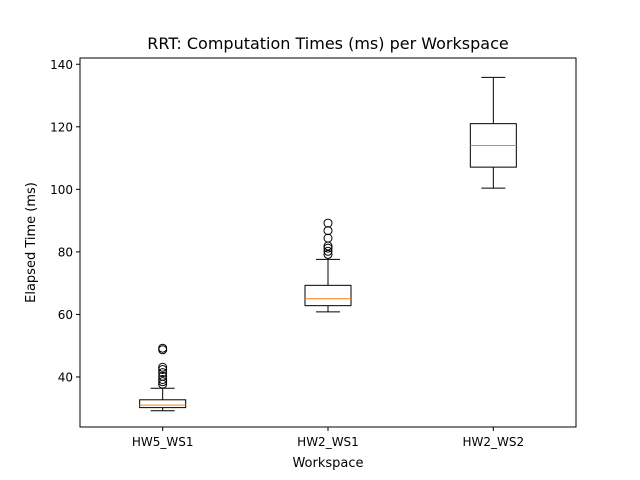 This screenshot has width=640, height=480. I want to click on y-axis: 40 60 80 100 120 140, so click(65, 221).